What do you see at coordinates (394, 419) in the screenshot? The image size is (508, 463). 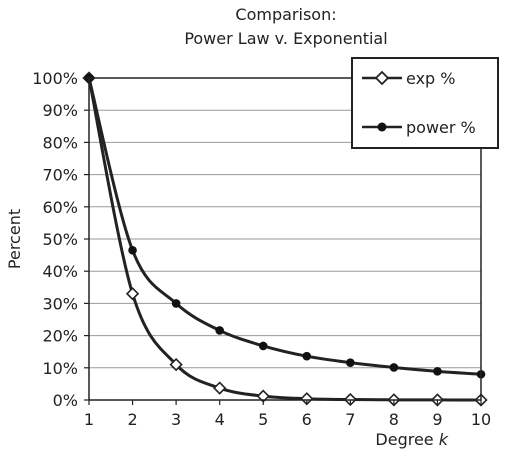 I see `x-tick-label: 8` at bounding box center [394, 419].